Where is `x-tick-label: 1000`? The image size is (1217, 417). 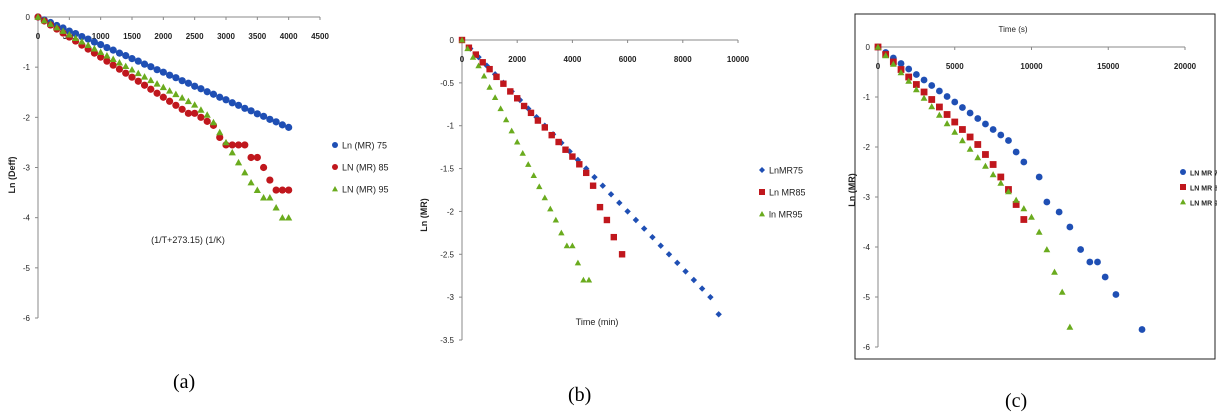 x-tick-label: 1000 is located at coordinates (101, 36).